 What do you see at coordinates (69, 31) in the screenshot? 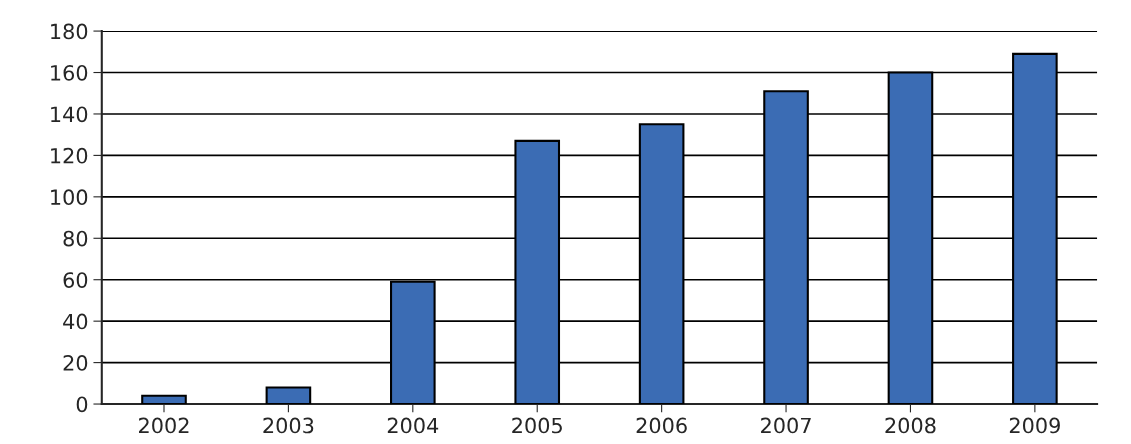
I see `y-tick-label: 180` at bounding box center [69, 31].